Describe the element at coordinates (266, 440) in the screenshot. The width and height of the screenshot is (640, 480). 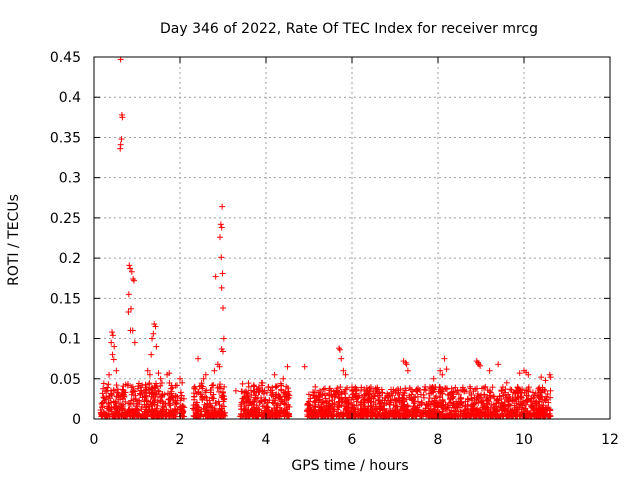
I see `x-tick-label: 4` at that location.